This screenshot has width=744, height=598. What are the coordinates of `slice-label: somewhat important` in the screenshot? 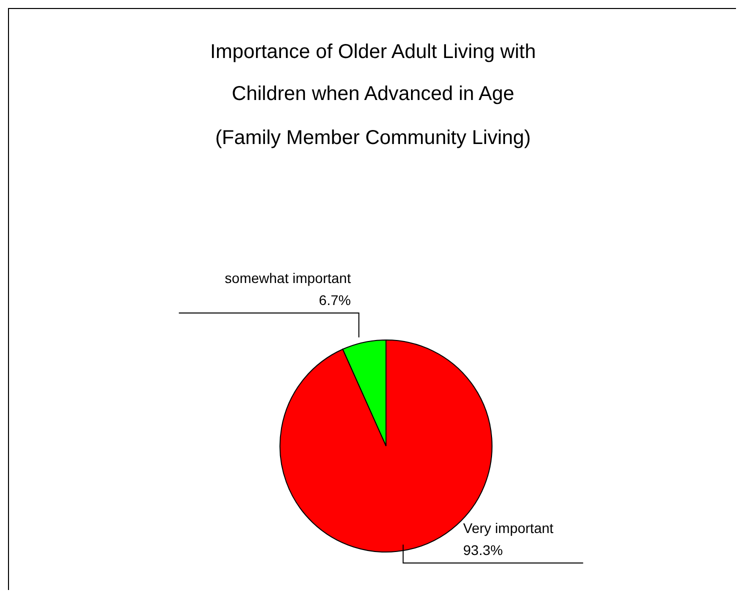 It's located at (287, 278).